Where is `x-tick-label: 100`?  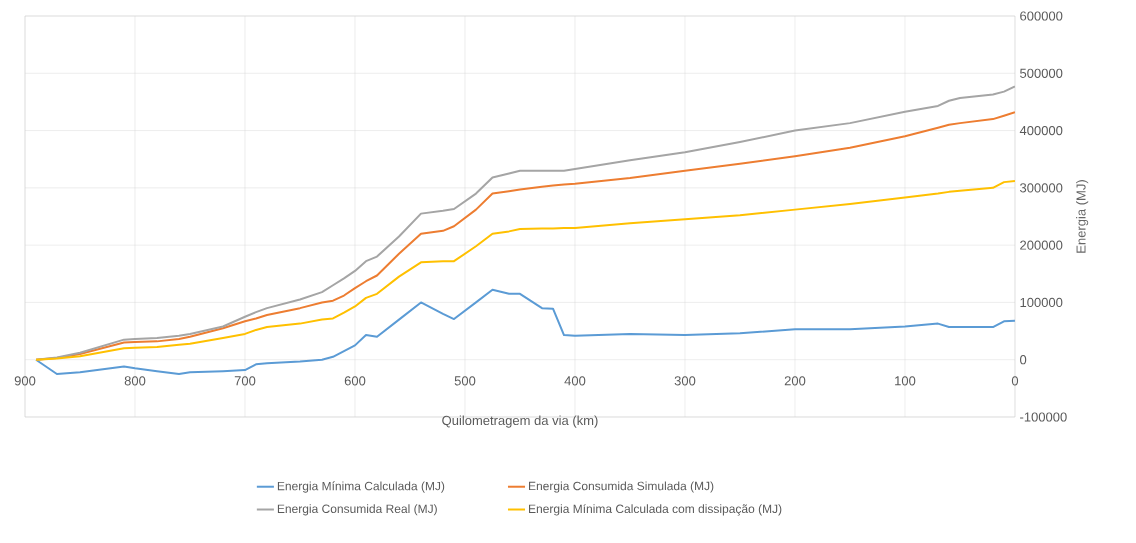
x-tick-label: 100 is located at coordinates (905, 381).